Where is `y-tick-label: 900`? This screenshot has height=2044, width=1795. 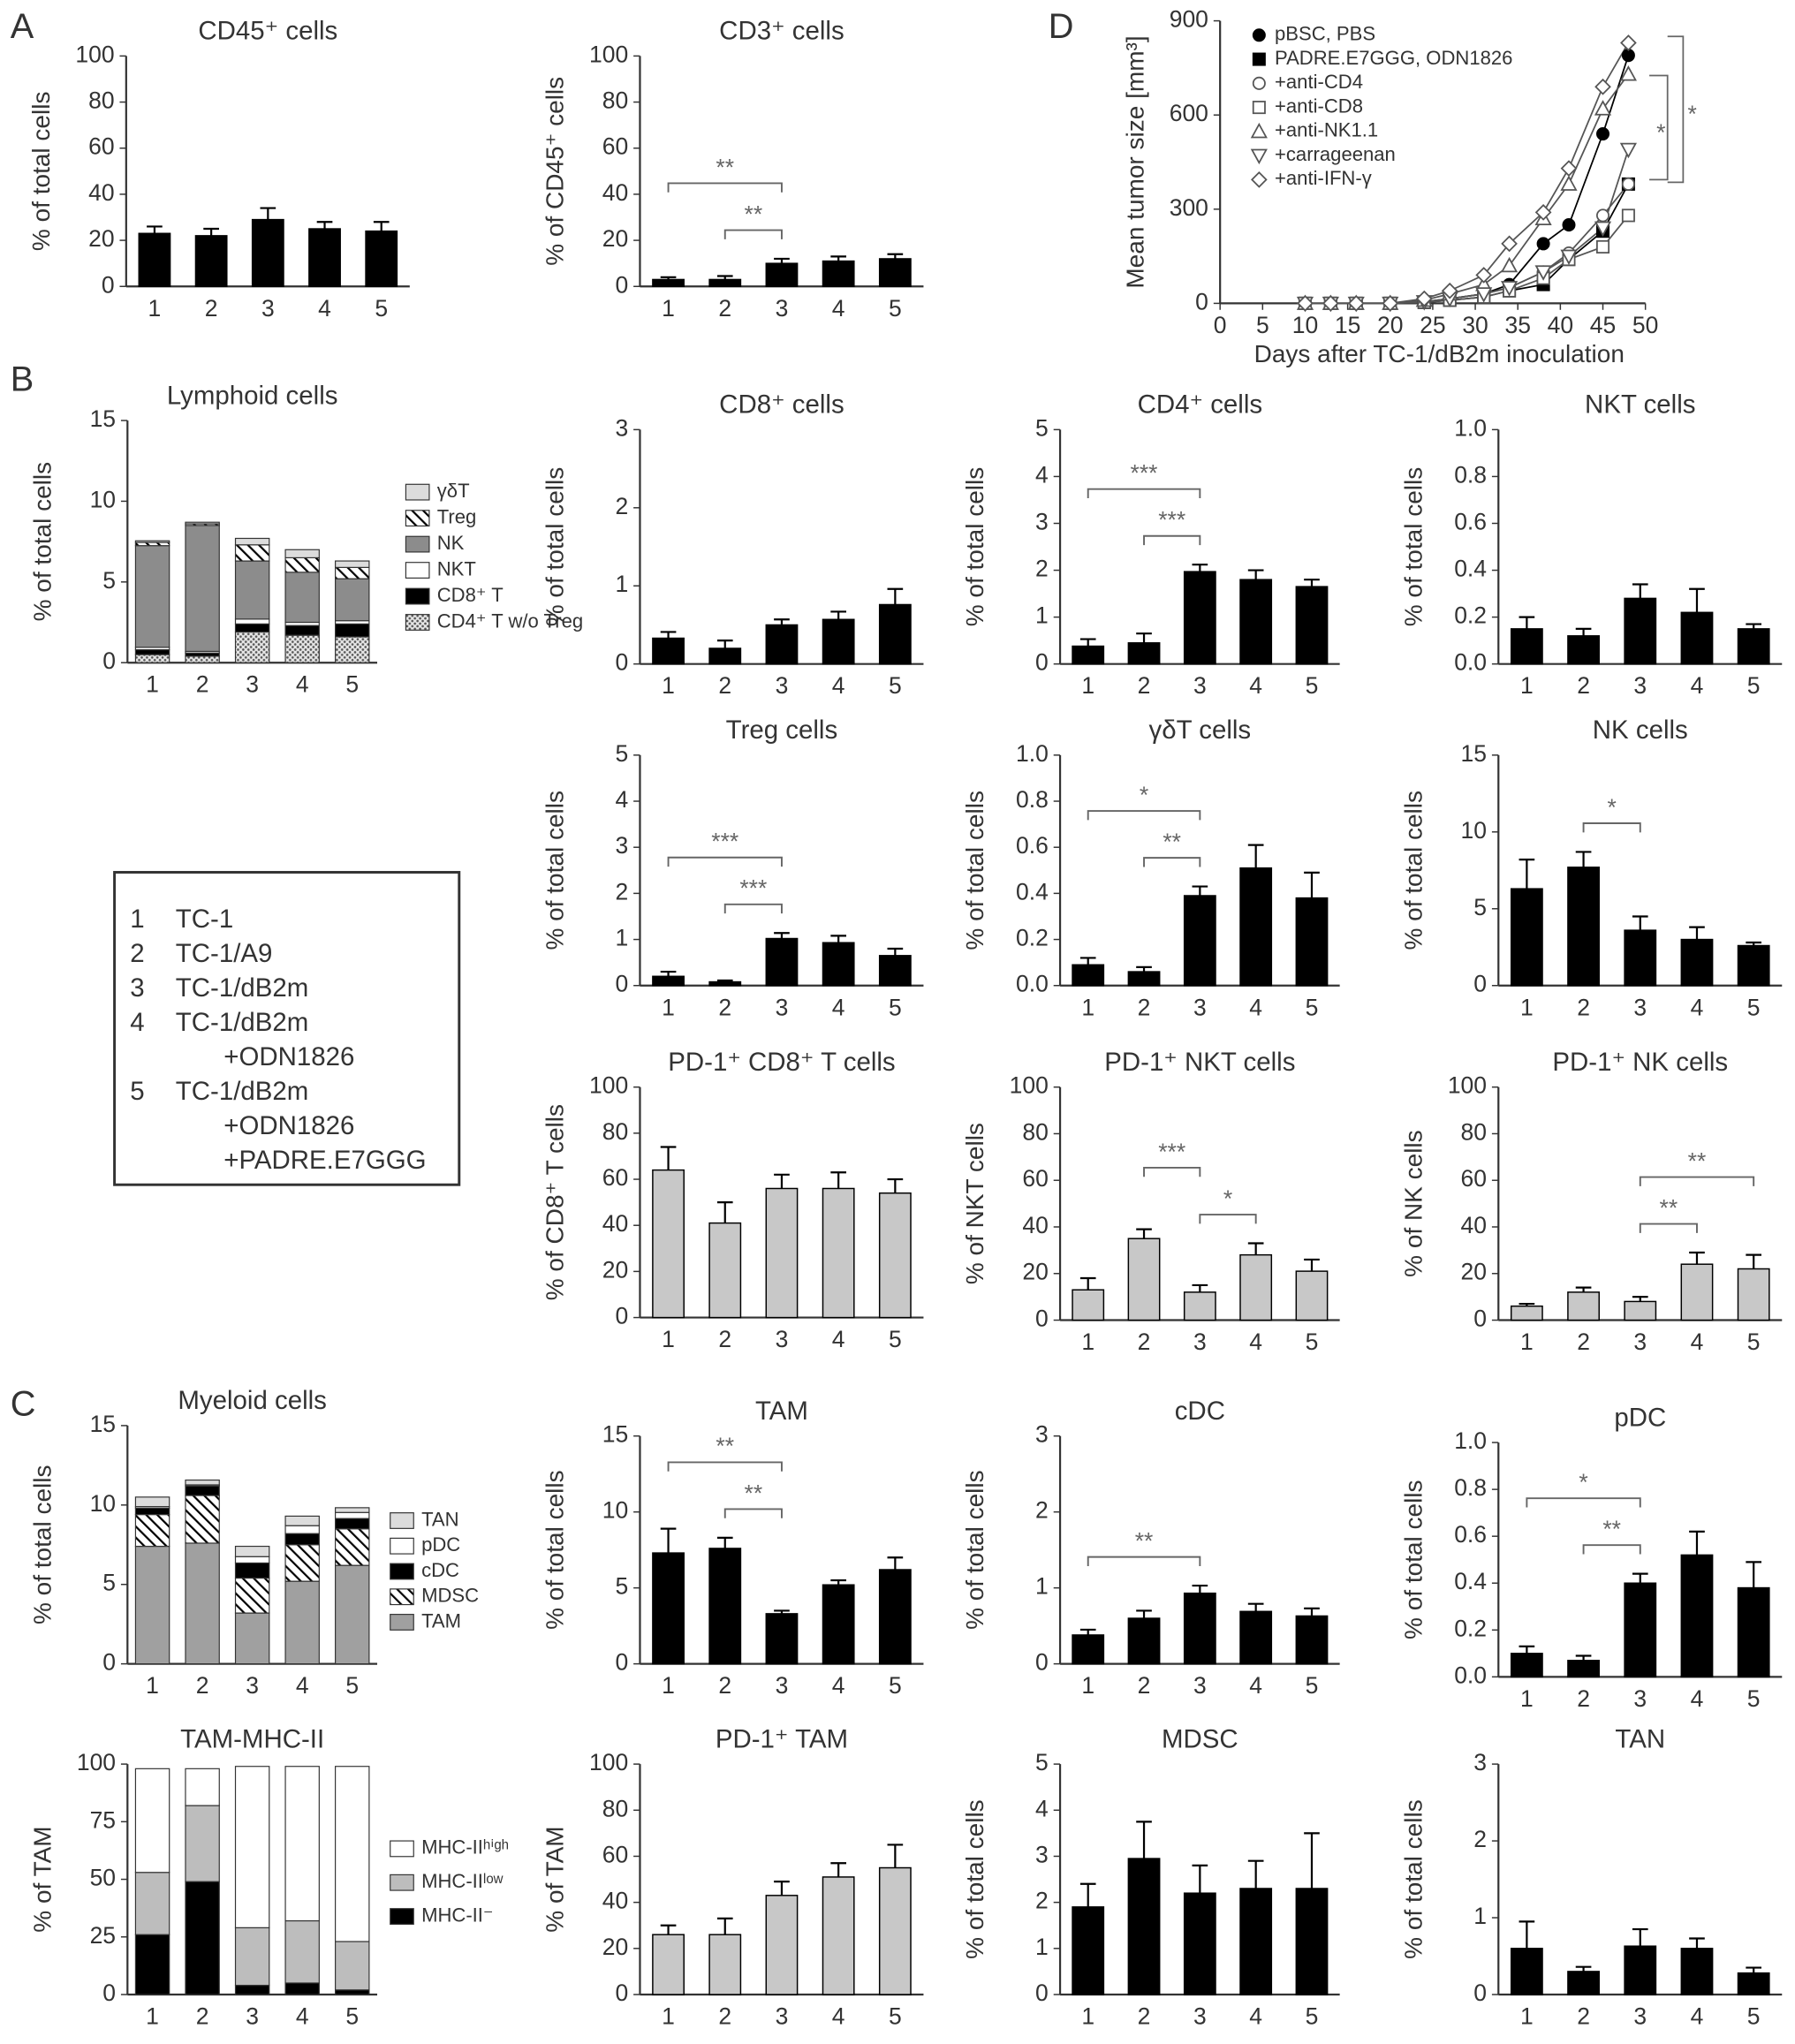 y-tick-label: 900 is located at coordinates (1189, 19).